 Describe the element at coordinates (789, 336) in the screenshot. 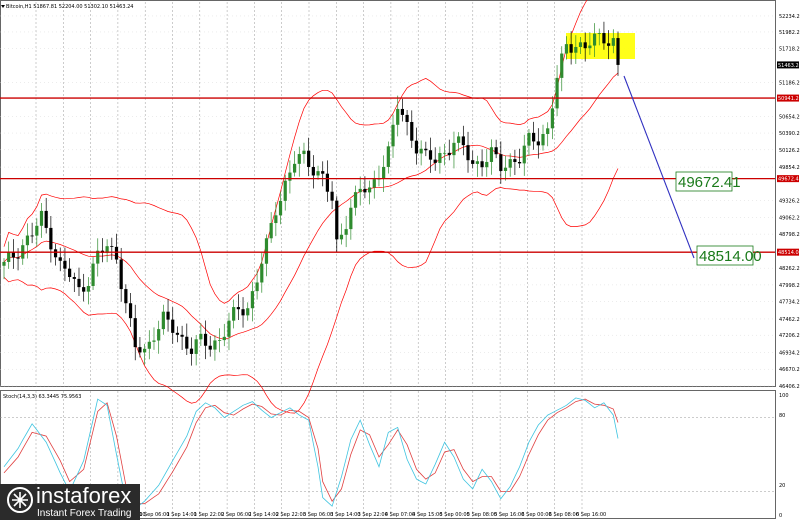

I see `y-tick-15: 47206.20` at that location.